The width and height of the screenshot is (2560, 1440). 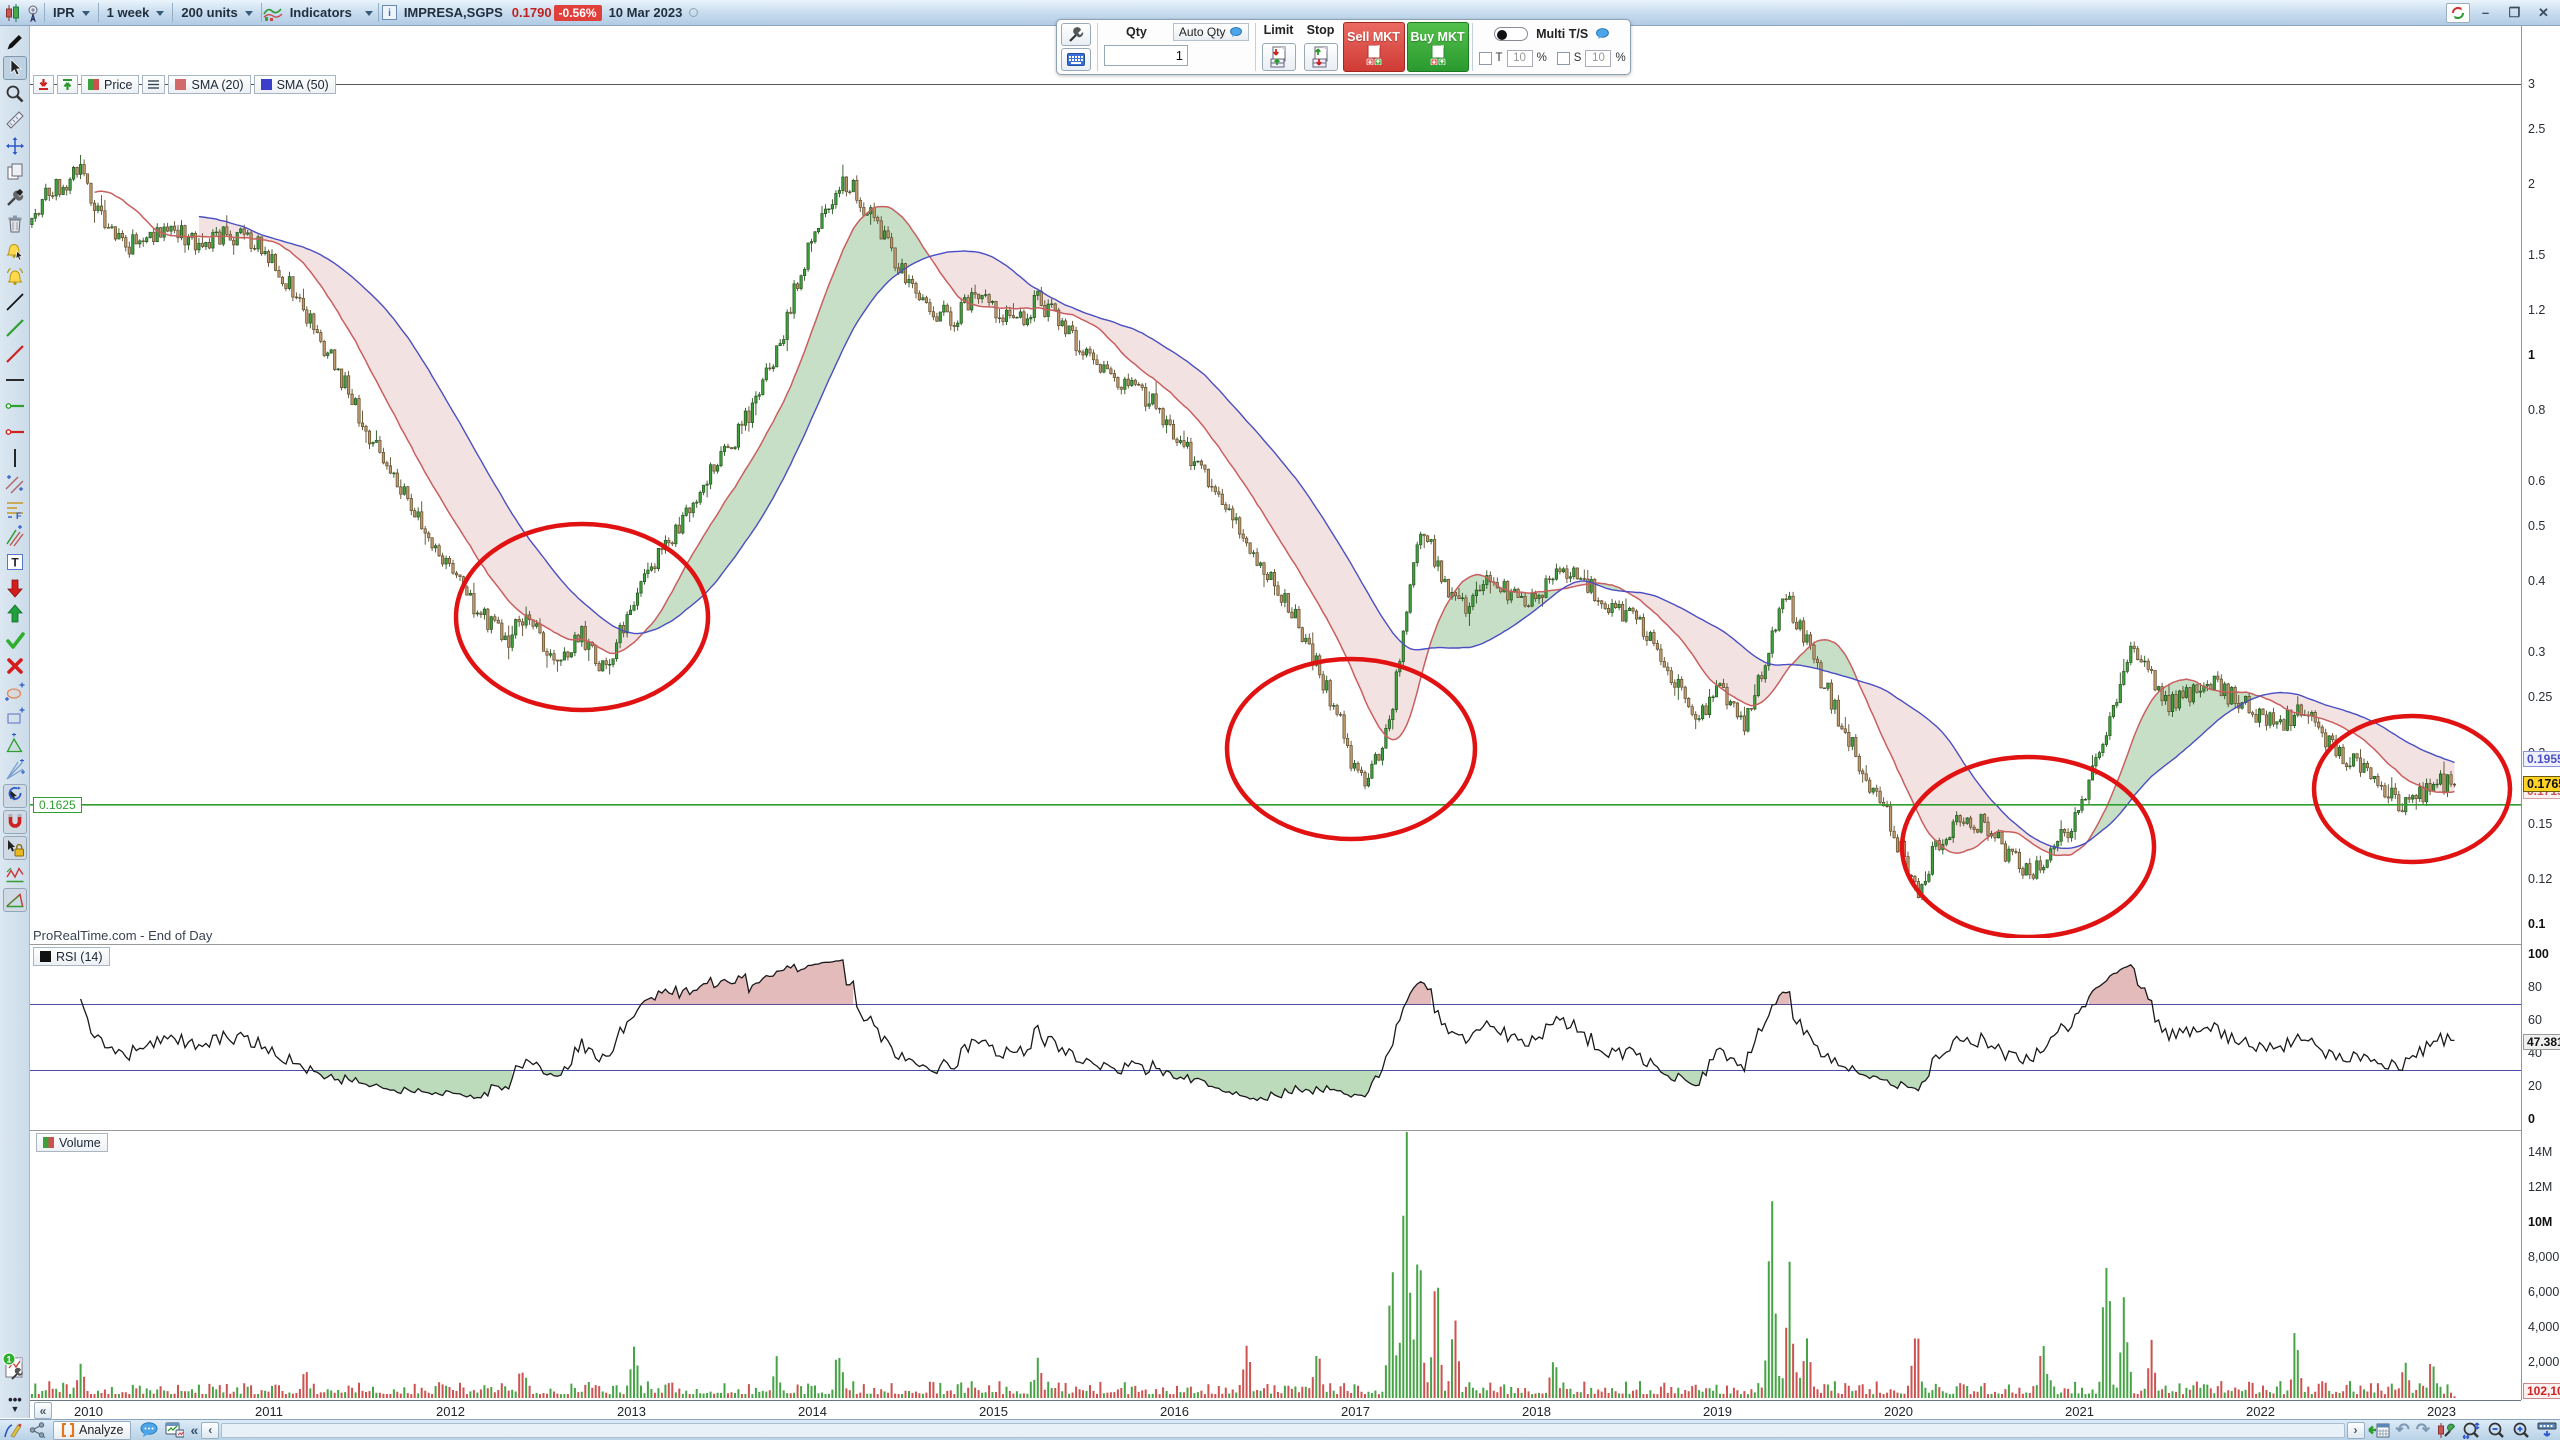 What do you see at coordinates (2445, 1430) in the screenshot?
I see `chart-settings-icon` at bounding box center [2445, 1430].